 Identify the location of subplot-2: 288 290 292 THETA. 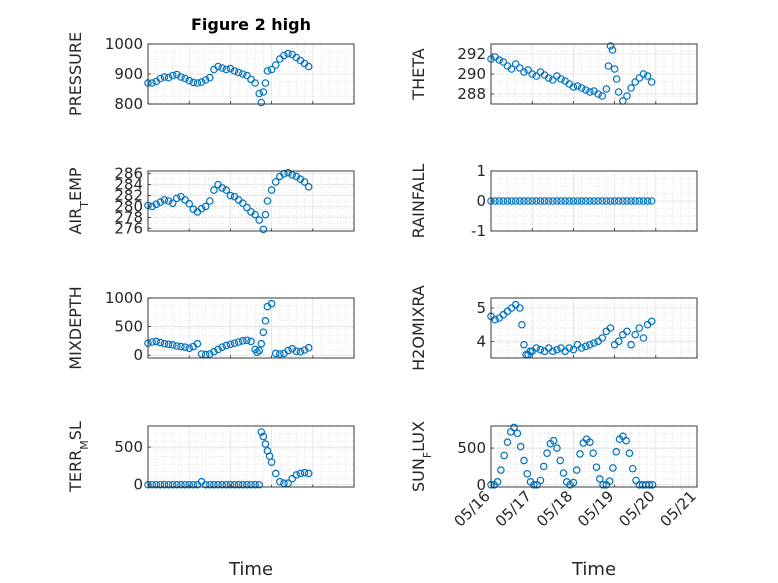
(553, 73).